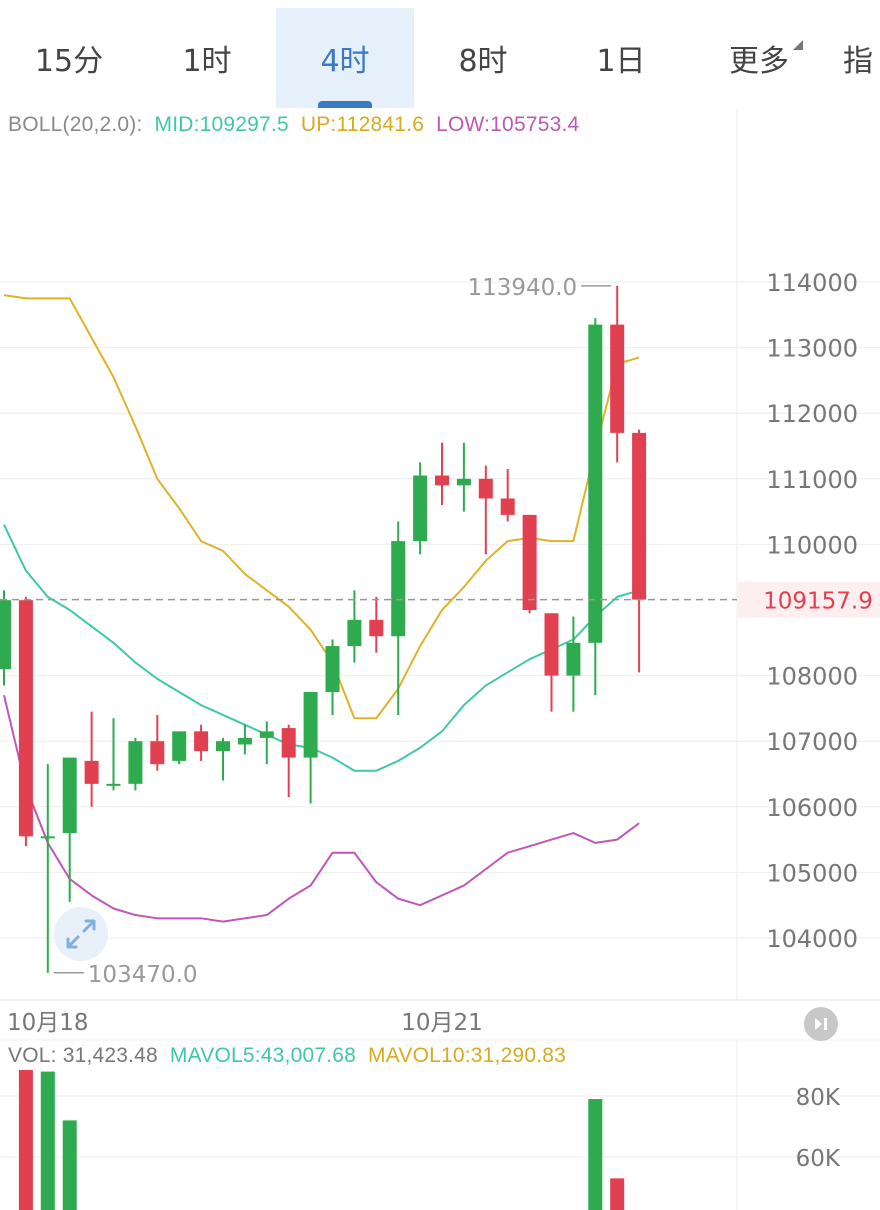 The image size is (880, 1210). What do you see at coordinates (345, 104) in the screenshot?
I see `active-tab-indicator` at bounding box center [345, 104].